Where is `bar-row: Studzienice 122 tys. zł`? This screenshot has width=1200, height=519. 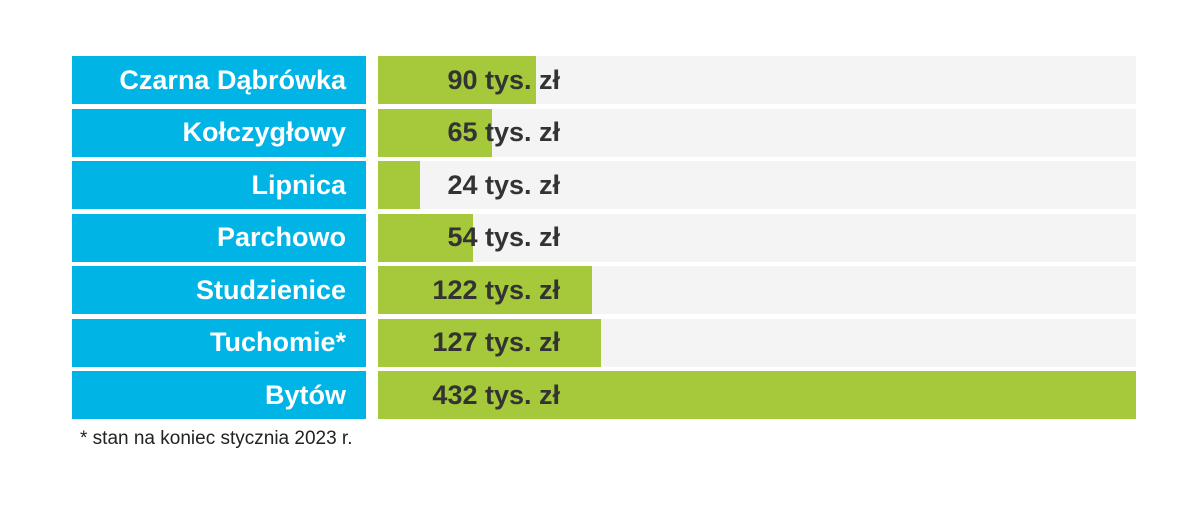
bar-row: Studzienice 122 tys. zł is located at coordinates (600, 290).